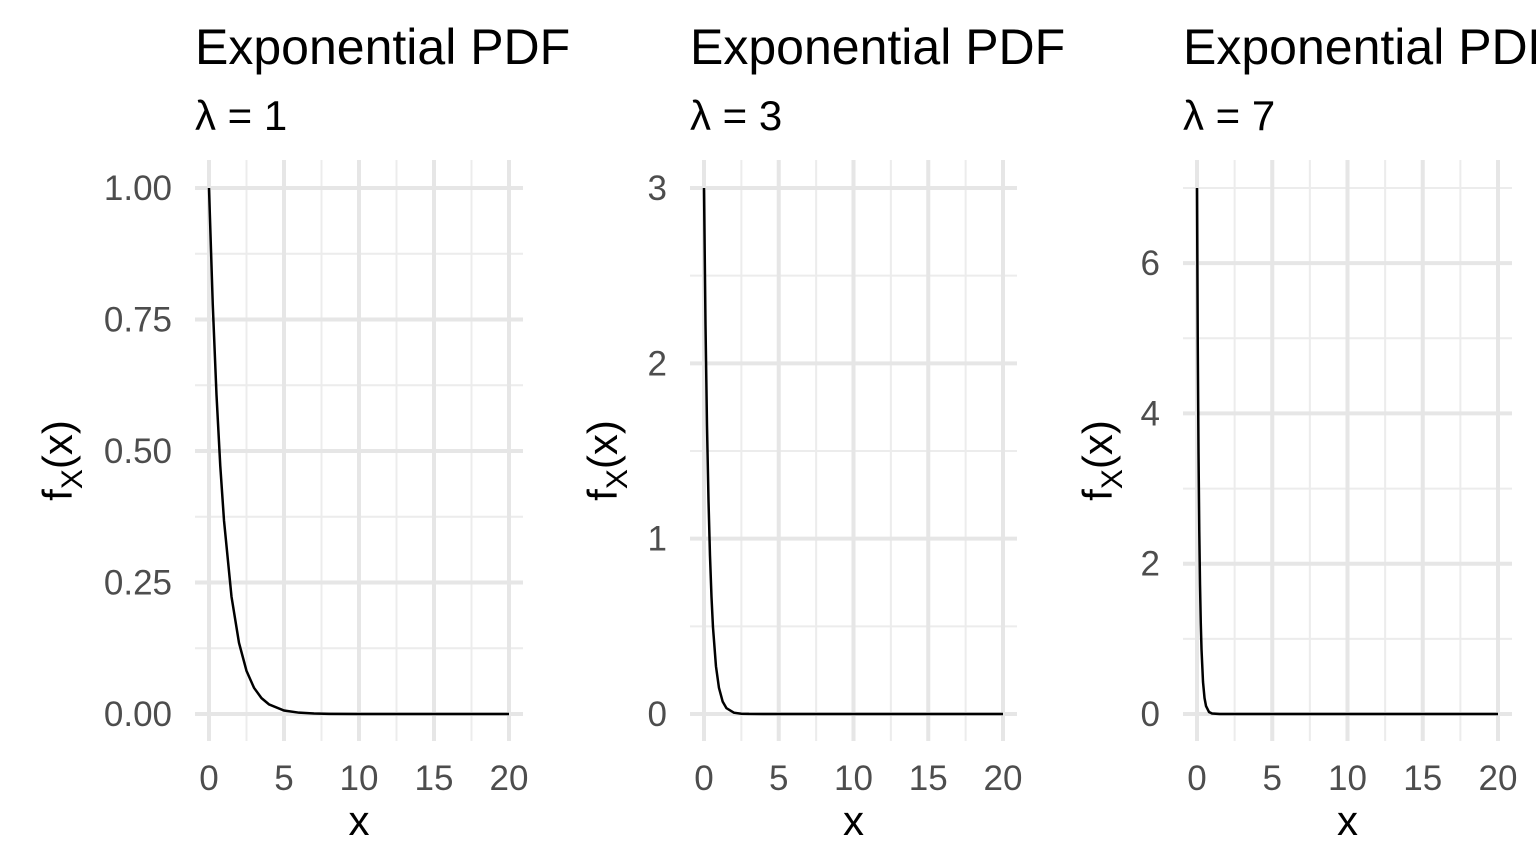  Describe the element at coordinates (138, 583) in the screenshot. I see `y-tick-label: 0.25` at that location.